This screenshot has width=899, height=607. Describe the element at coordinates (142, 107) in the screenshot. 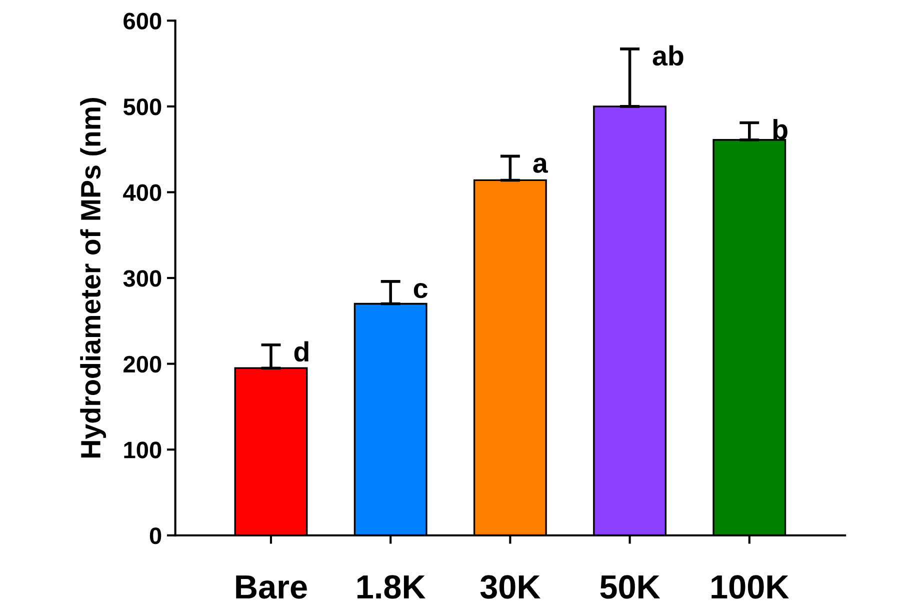

I see `y-tick-label: 500` at that location.